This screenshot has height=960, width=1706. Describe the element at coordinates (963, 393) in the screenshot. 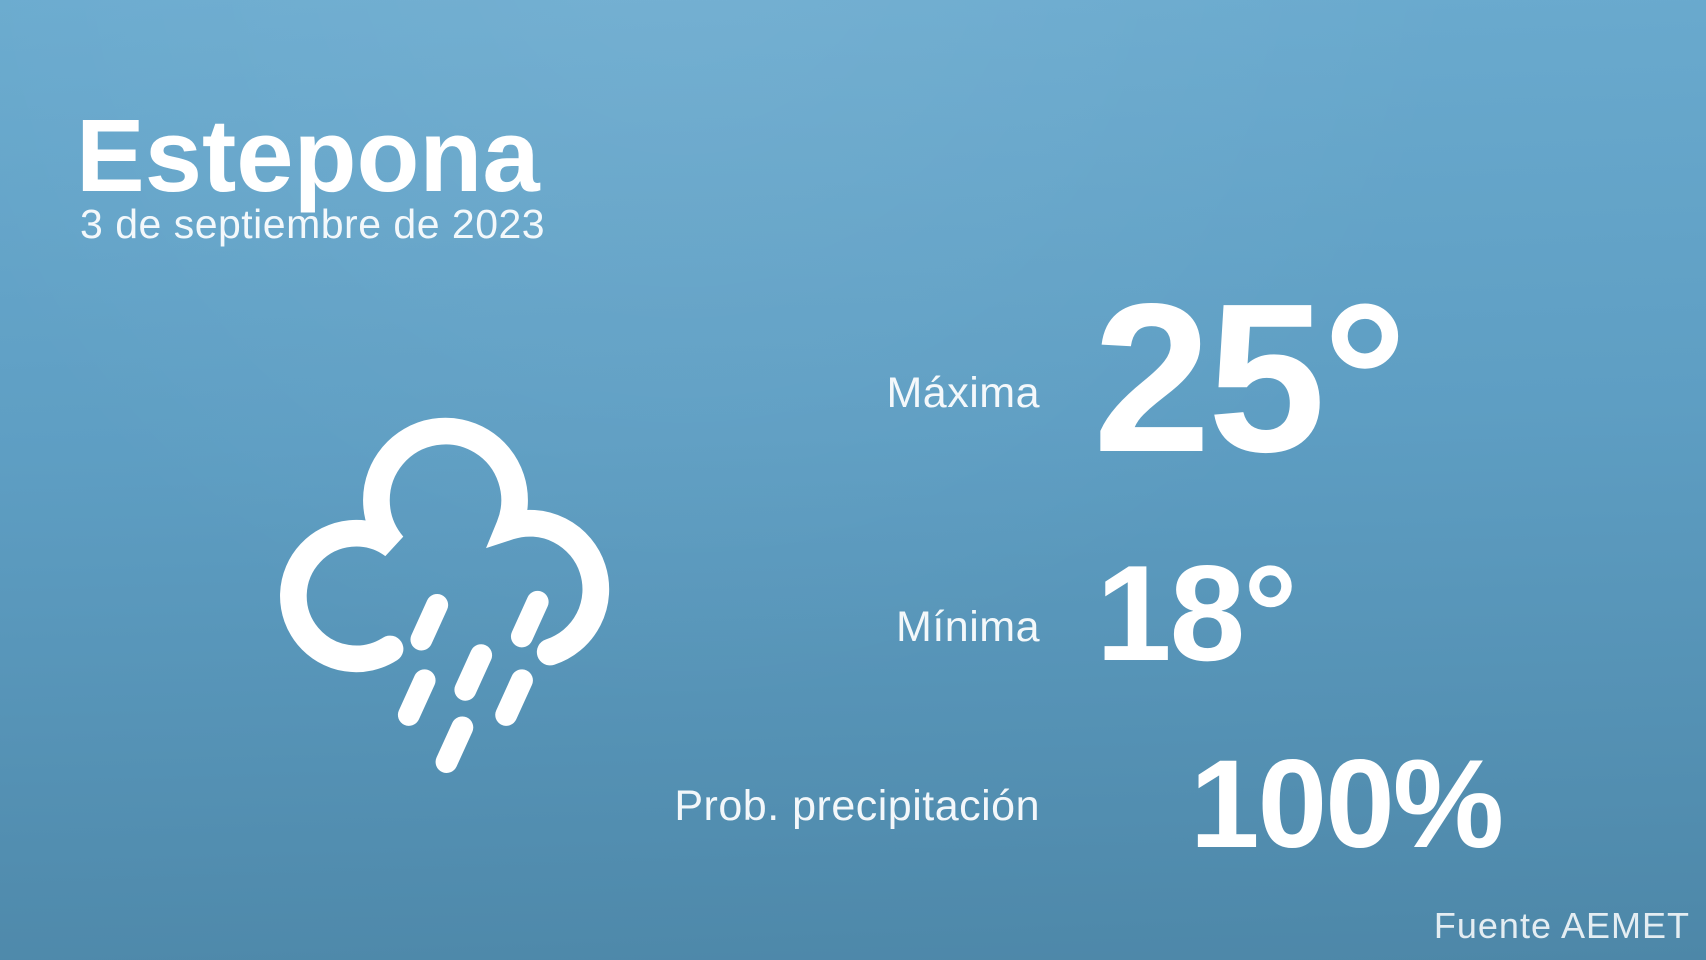

I see `max-temp-label: Máxima` at that location.